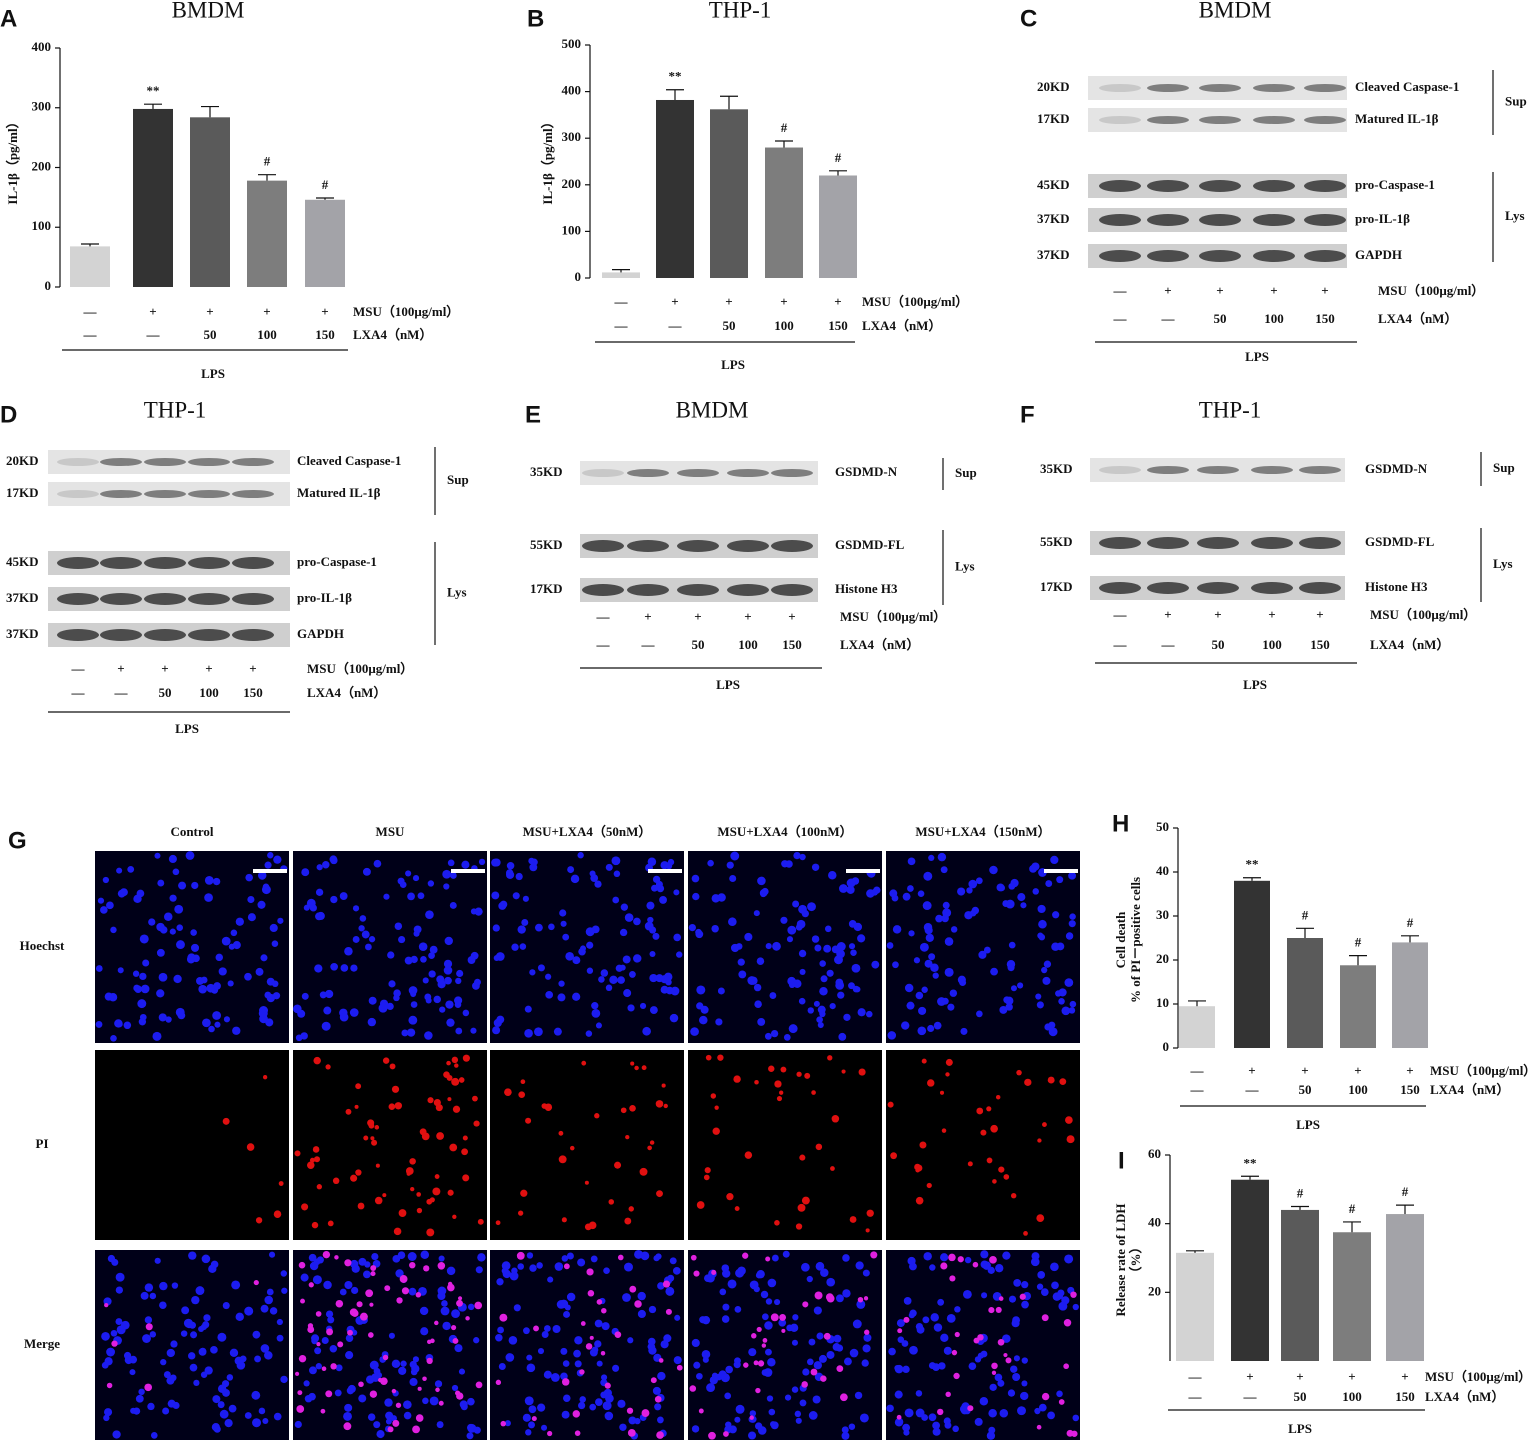 This screenshot has height=1440, width=1536. What do you see at coordinates (267, 233) in the screenshot?
I see `bar` at bounding box center [267, 233].